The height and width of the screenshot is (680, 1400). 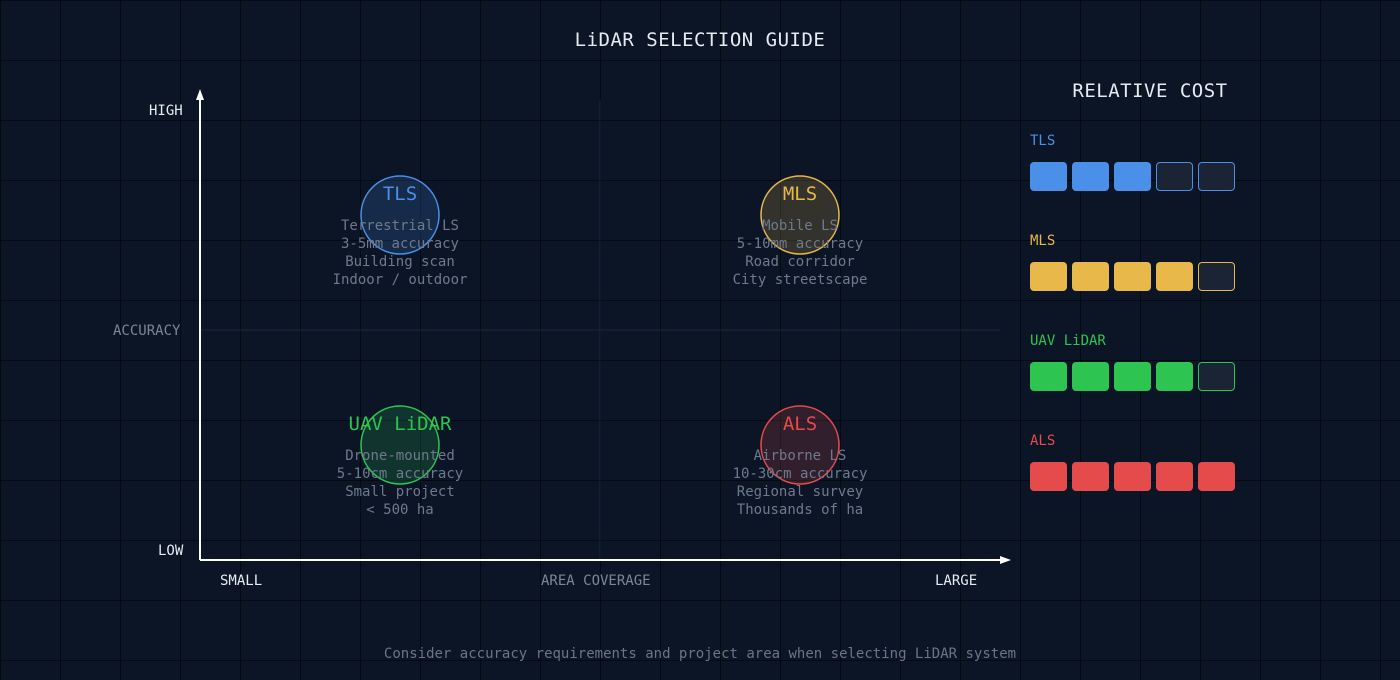 What do you see at coordinates (147, 331) in the screenshot?
I see `y-axis-title: ACCURACY` at bounding box center [147, 331].